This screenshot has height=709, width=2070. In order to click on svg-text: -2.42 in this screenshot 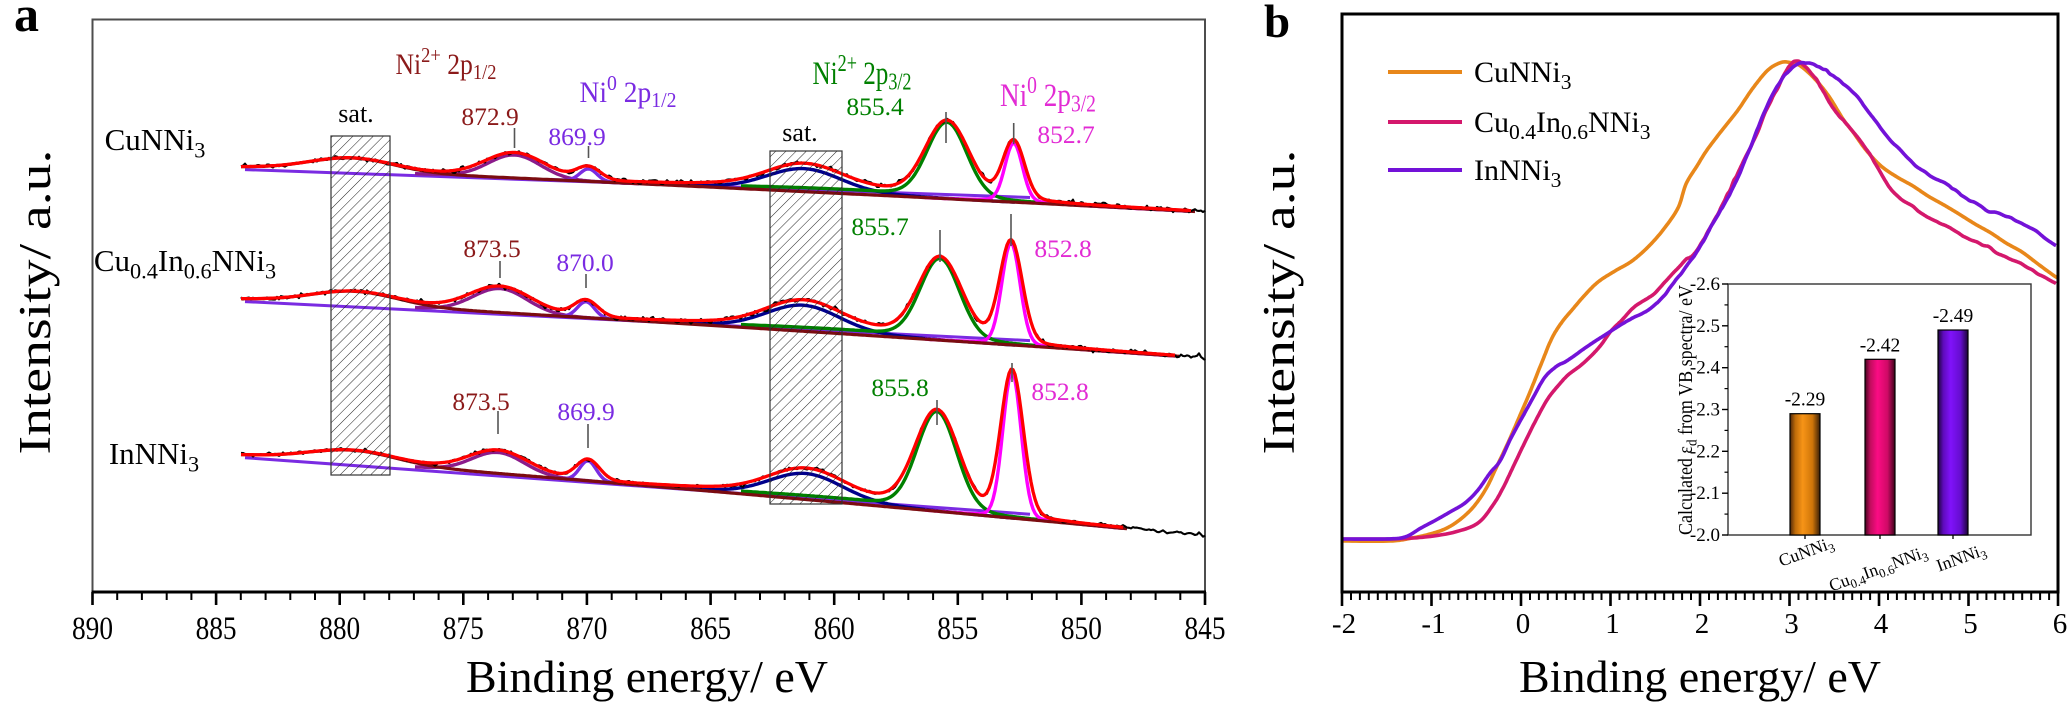, I will do `click(1880, 345)`.